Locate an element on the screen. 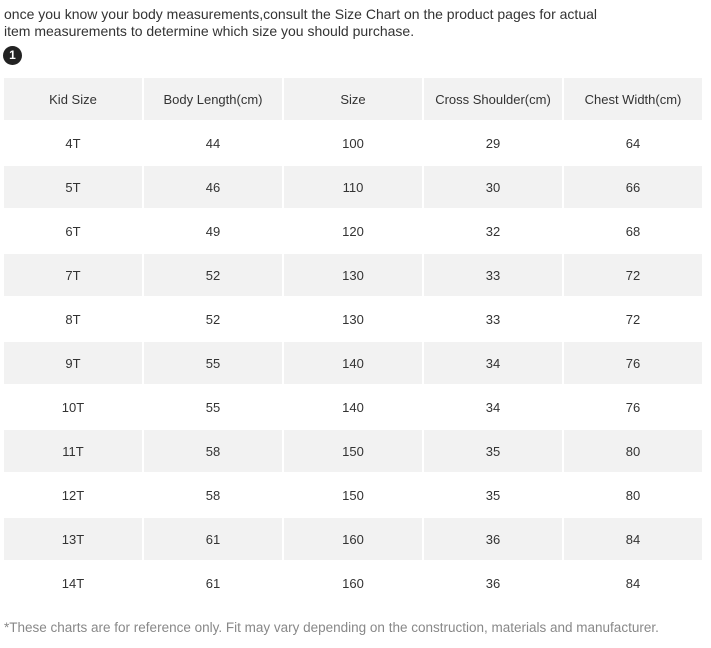 The width and height of the screenshot is (711, 648). table-row: 10T 55 140 34 76 is located at coordinates (353, 407).